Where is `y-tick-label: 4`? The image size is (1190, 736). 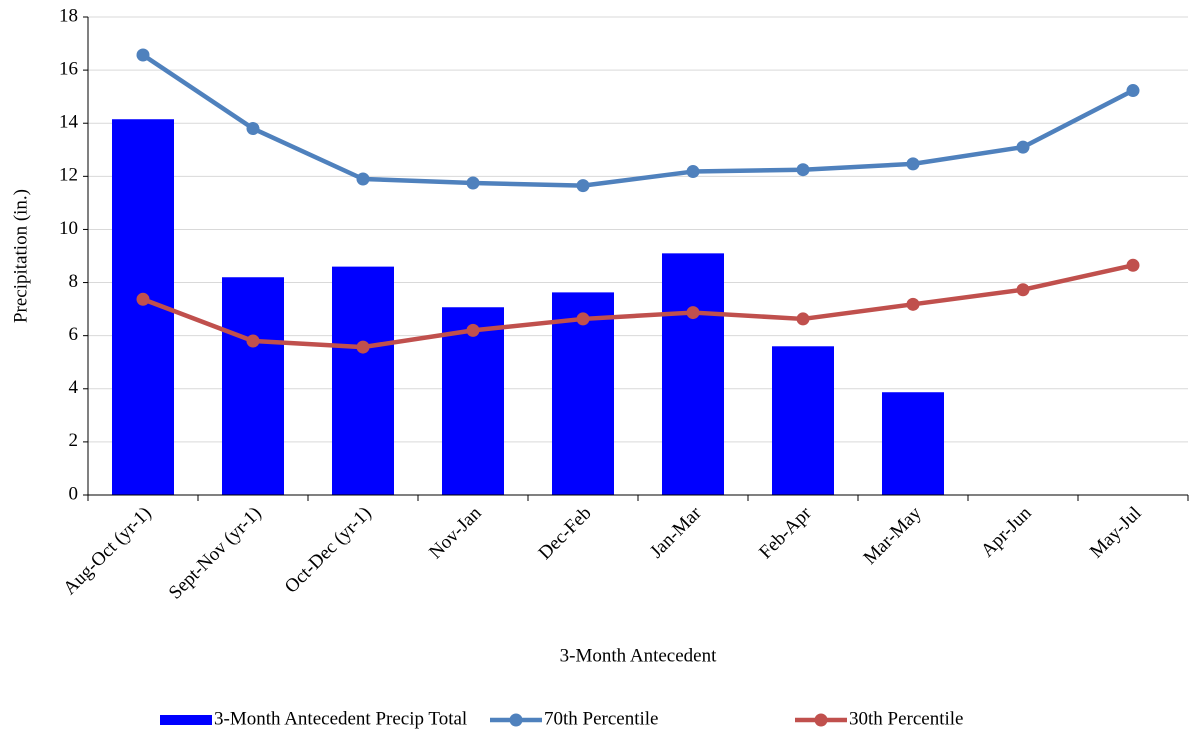 y-tick-label: 4 is located at coordinates (74, 387).